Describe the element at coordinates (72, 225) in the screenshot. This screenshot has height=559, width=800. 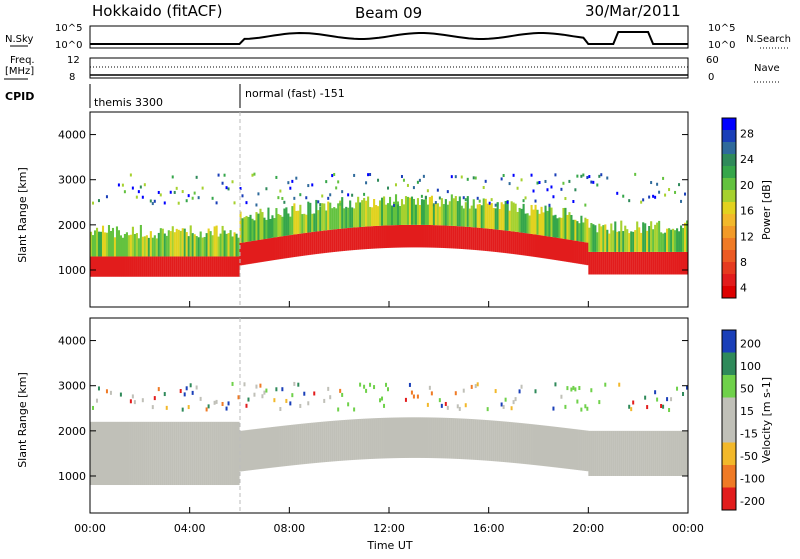
I see `y-tick-label: 2000` at that location.